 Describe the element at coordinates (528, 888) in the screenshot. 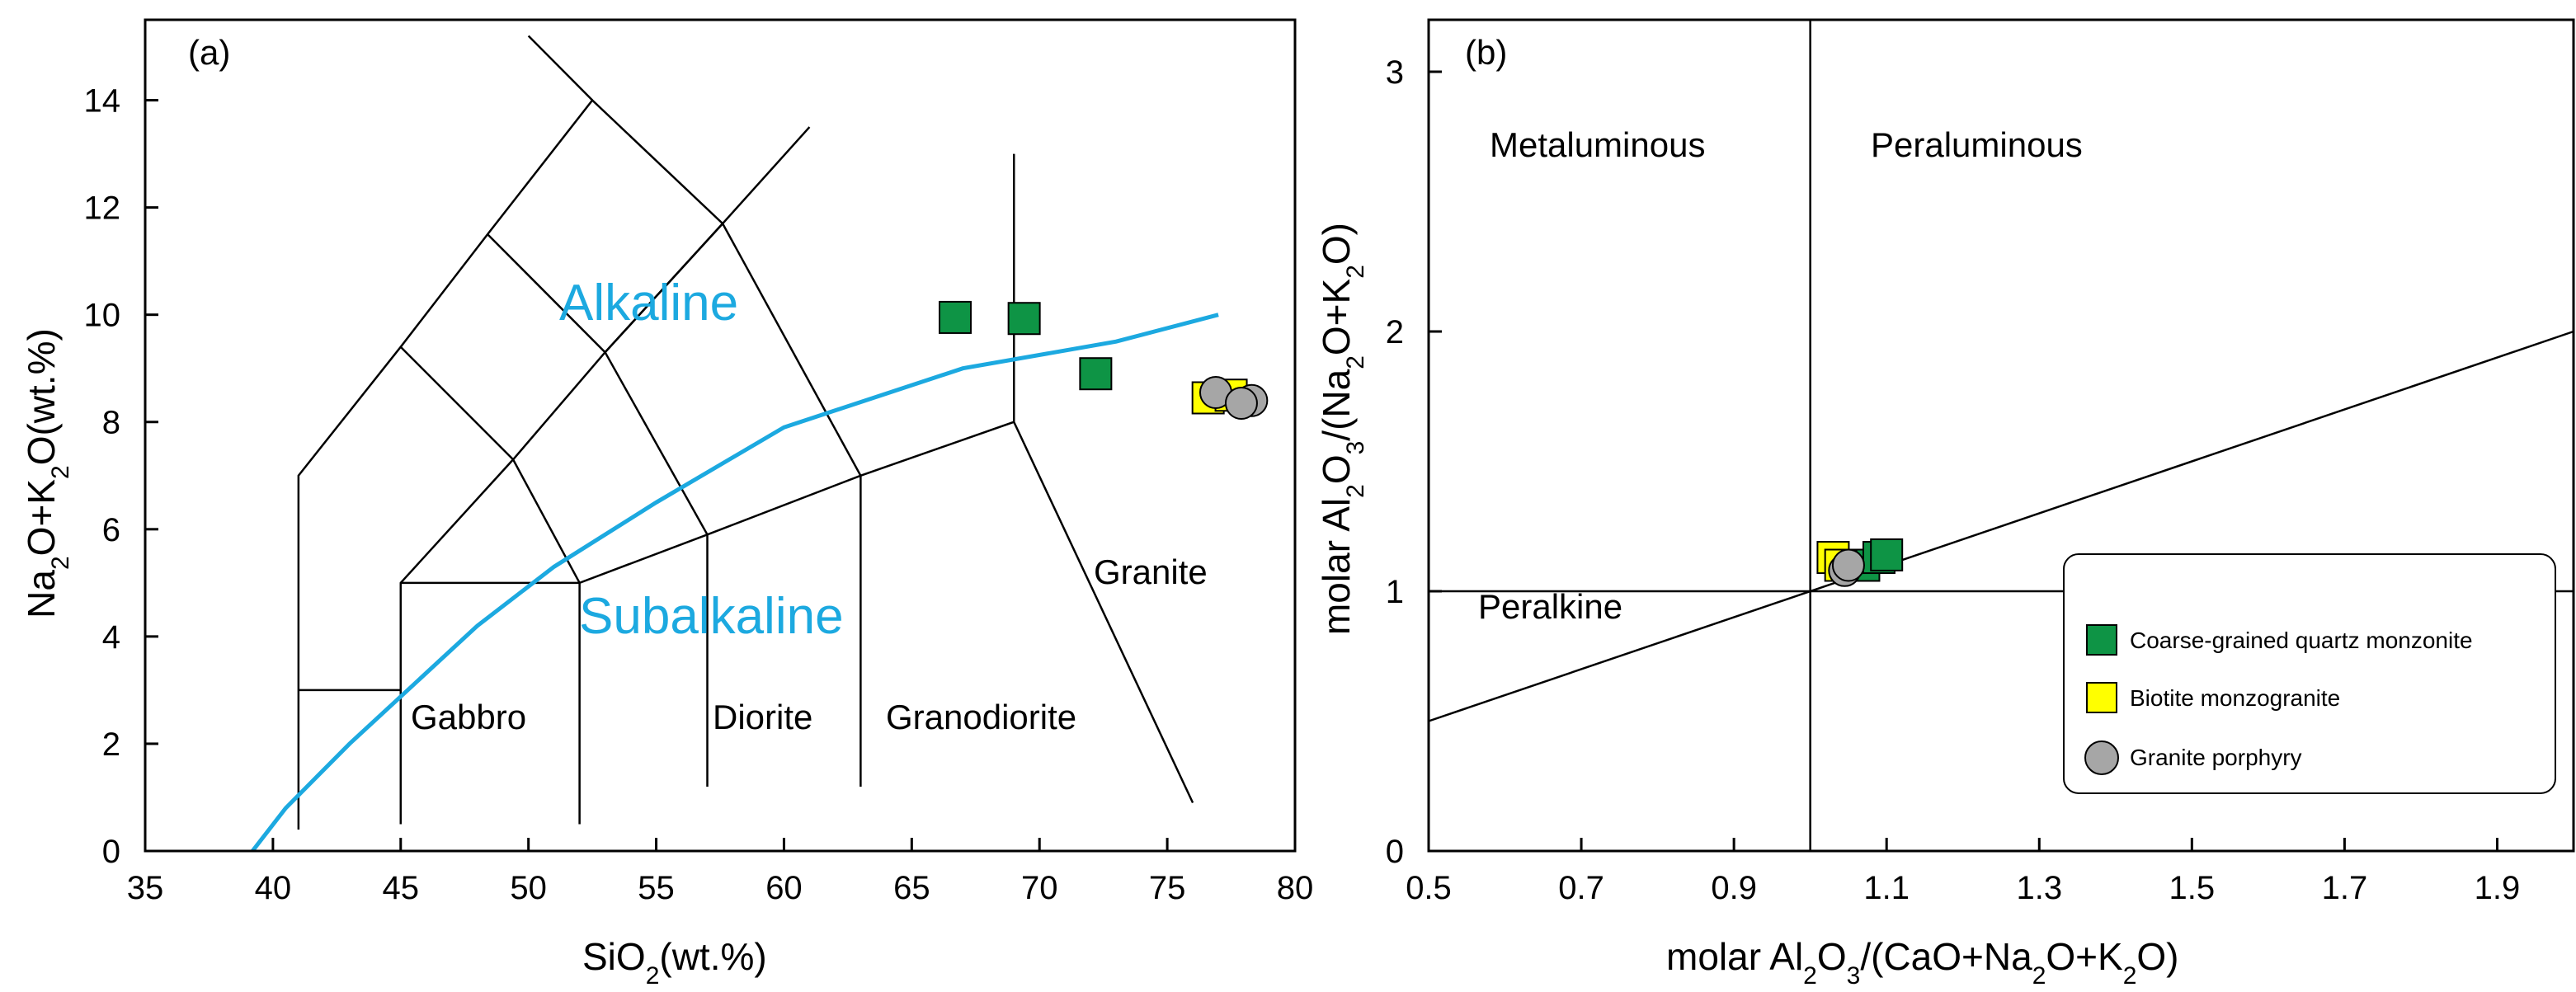

I see `panel-a-x-tick-label: 50` at that location.